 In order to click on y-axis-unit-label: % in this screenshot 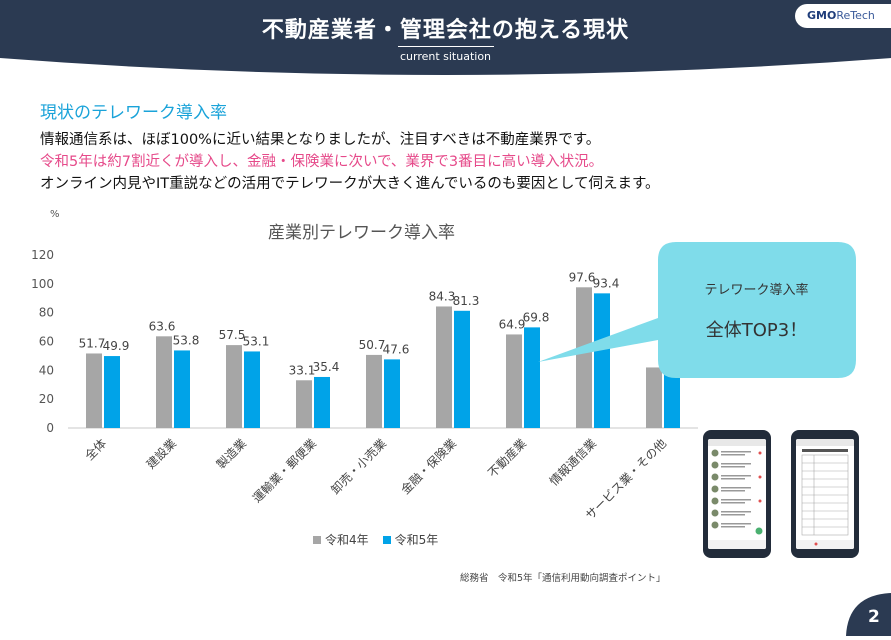, I will do `click(55, 214)`.